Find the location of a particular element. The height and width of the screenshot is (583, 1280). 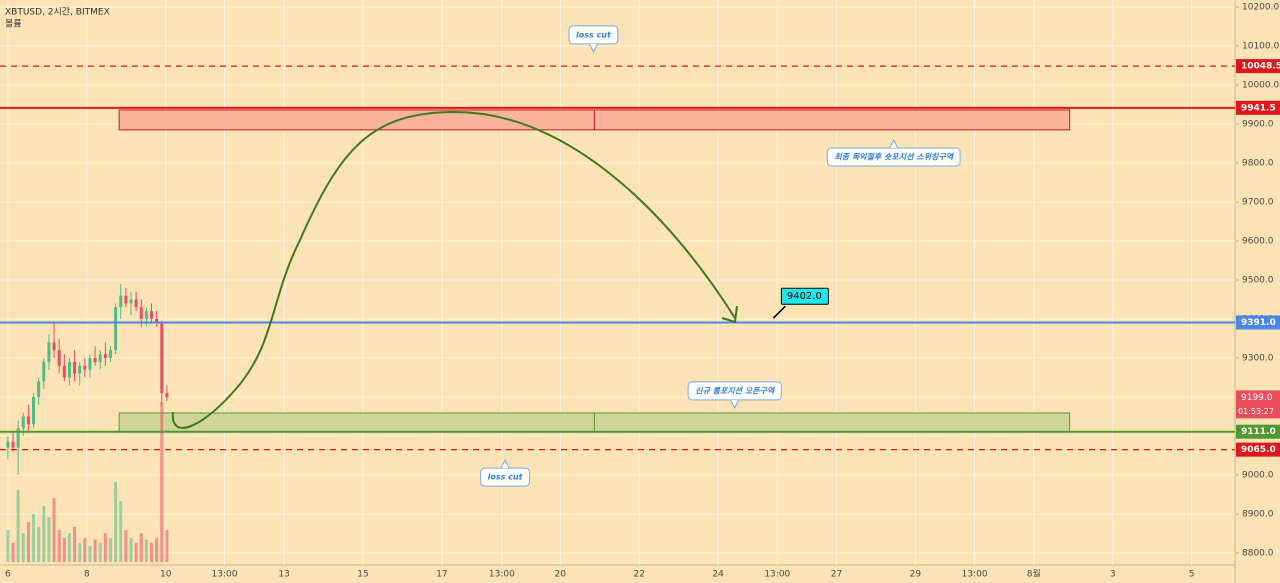

y-tick-label: 10100.0 is located at coordinates (1260, 47).